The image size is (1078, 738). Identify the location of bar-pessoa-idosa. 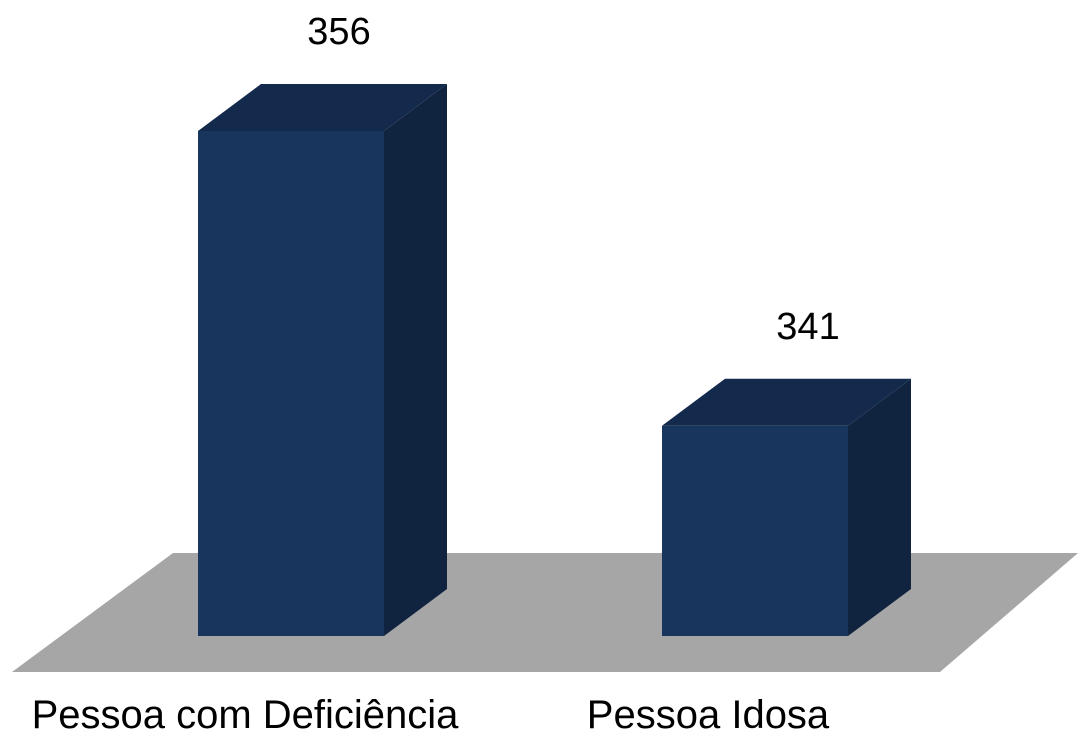
(786, 507).